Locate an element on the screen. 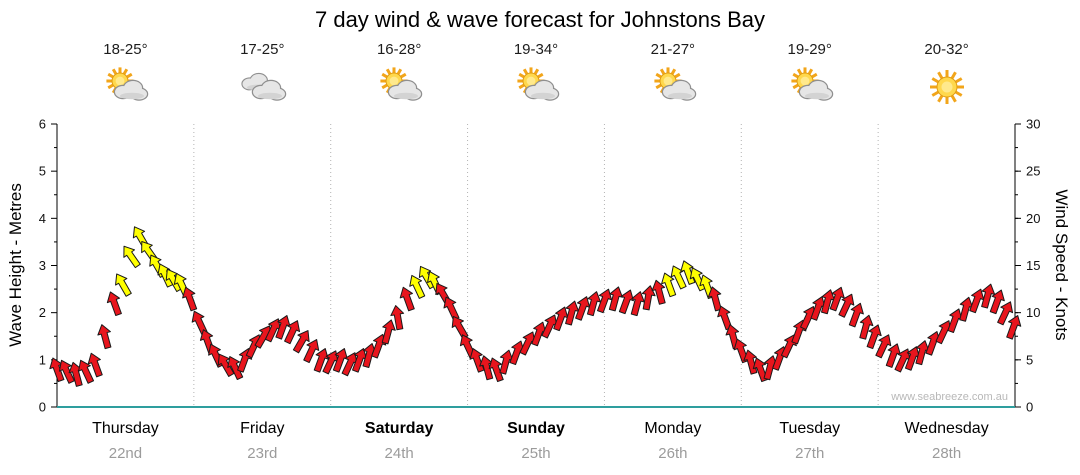 The image size is (1080, 475). day-temperature: 20-32° is located at coordinates (946, 49).